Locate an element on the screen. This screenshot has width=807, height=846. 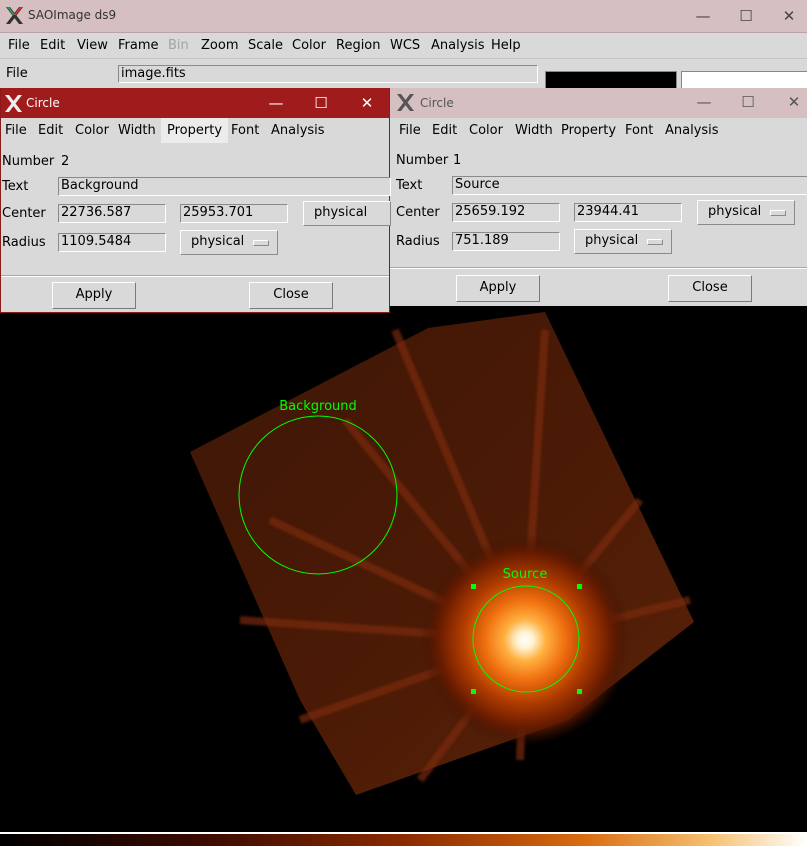
menu-view: View is located at coordinates (92, 45).